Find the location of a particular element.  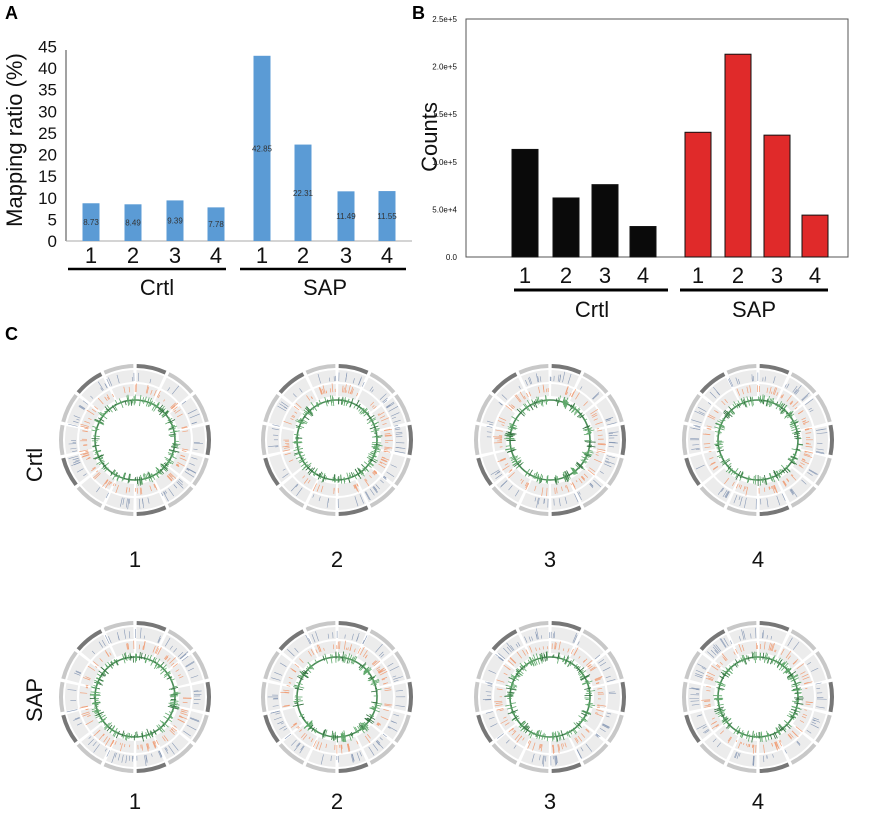

panel-a-letter: A is located at coordinates (11, 13).